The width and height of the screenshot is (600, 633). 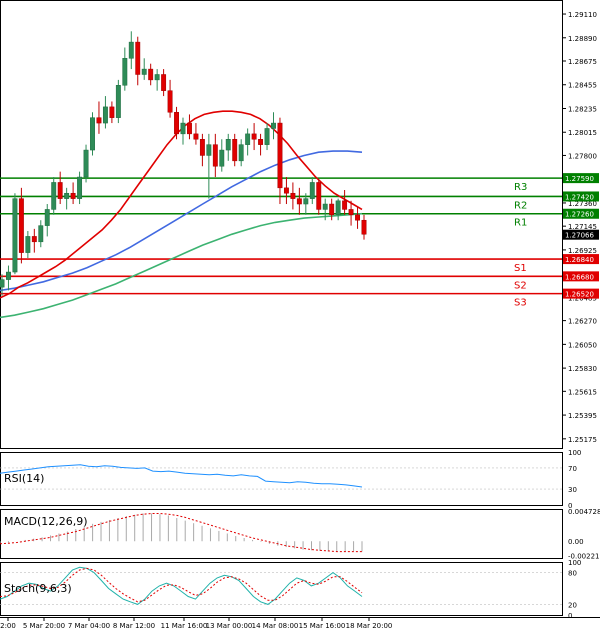 I want to click on price-tick-label: 1.27360, so click(x=582, y=204).